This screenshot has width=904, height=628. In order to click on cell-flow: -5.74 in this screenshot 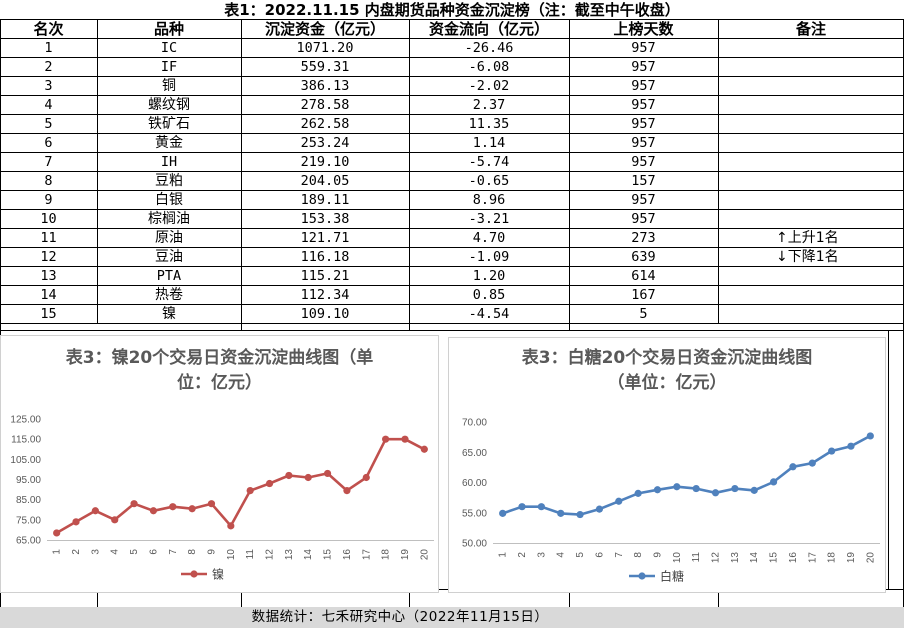, I will do `click(489, 162)`.